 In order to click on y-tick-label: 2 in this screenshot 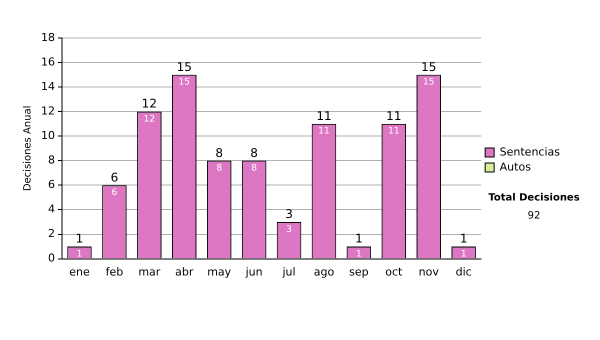, I will do `click(51, 233)`.